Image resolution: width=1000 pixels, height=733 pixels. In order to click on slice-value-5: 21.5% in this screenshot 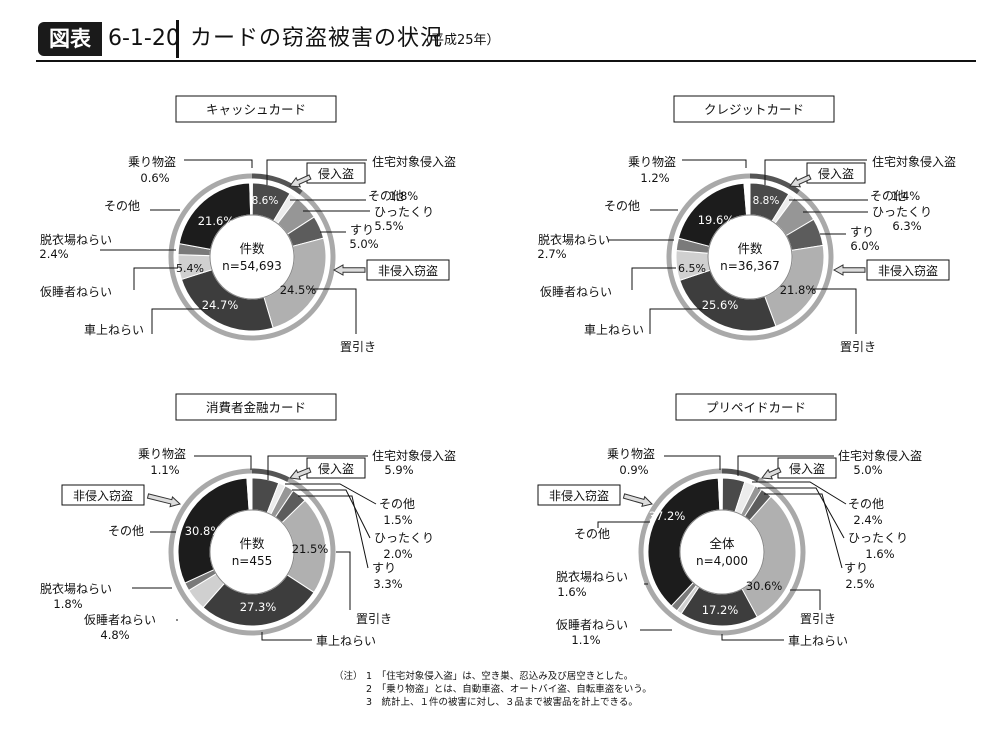, I will do `click(310, 549)`.